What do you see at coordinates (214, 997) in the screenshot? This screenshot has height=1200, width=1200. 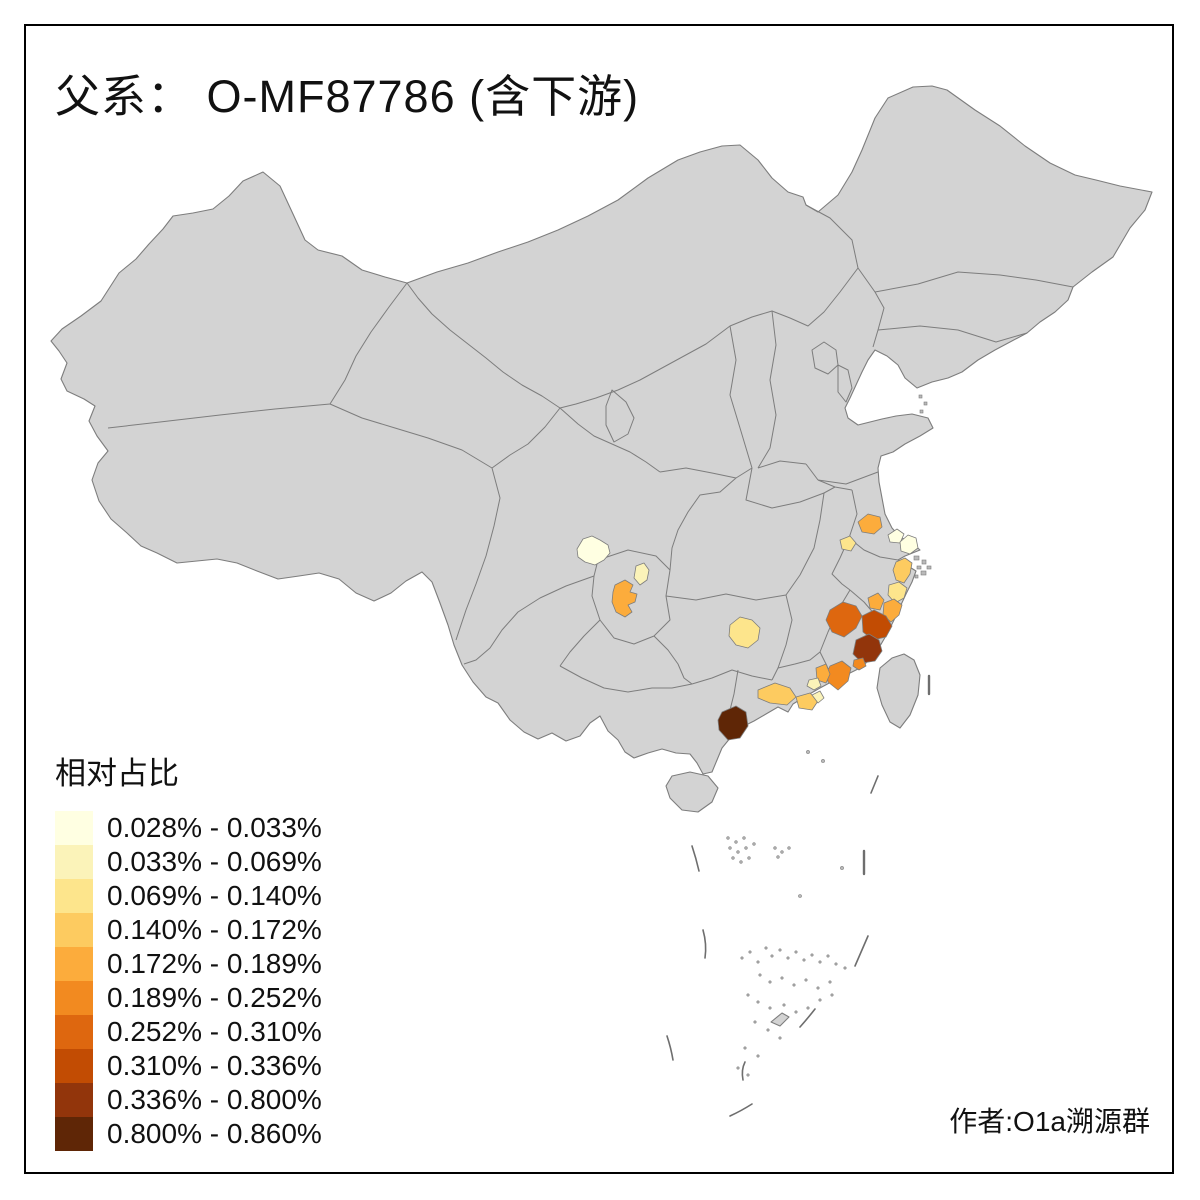 I see `legend-label: 0.189% - 0.252%` at bounding box center [214, 997].